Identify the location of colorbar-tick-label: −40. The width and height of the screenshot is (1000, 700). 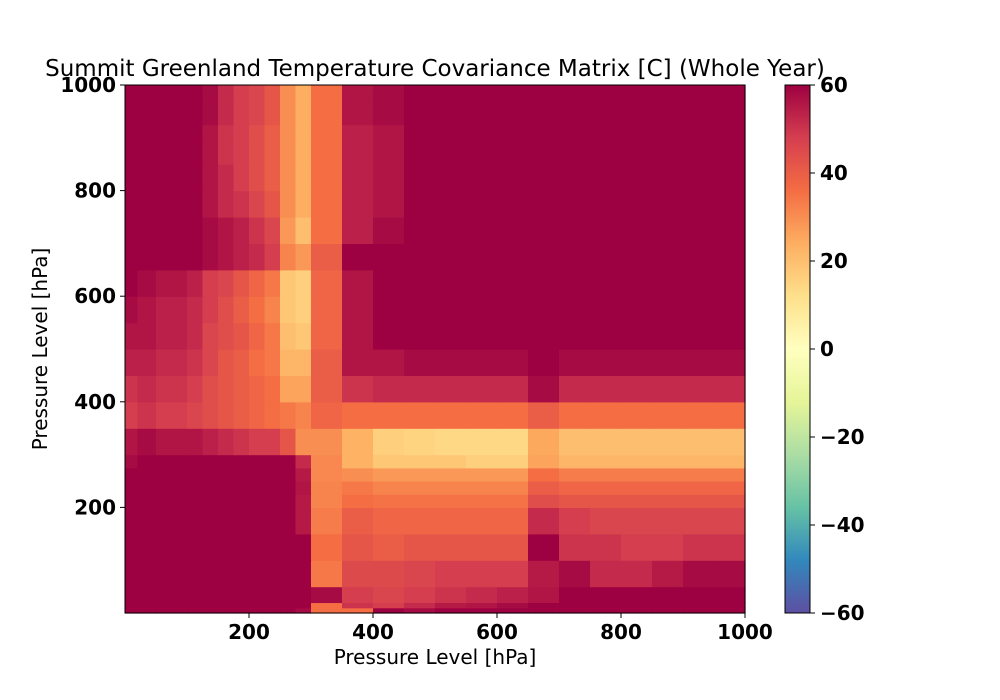
(842, 525).